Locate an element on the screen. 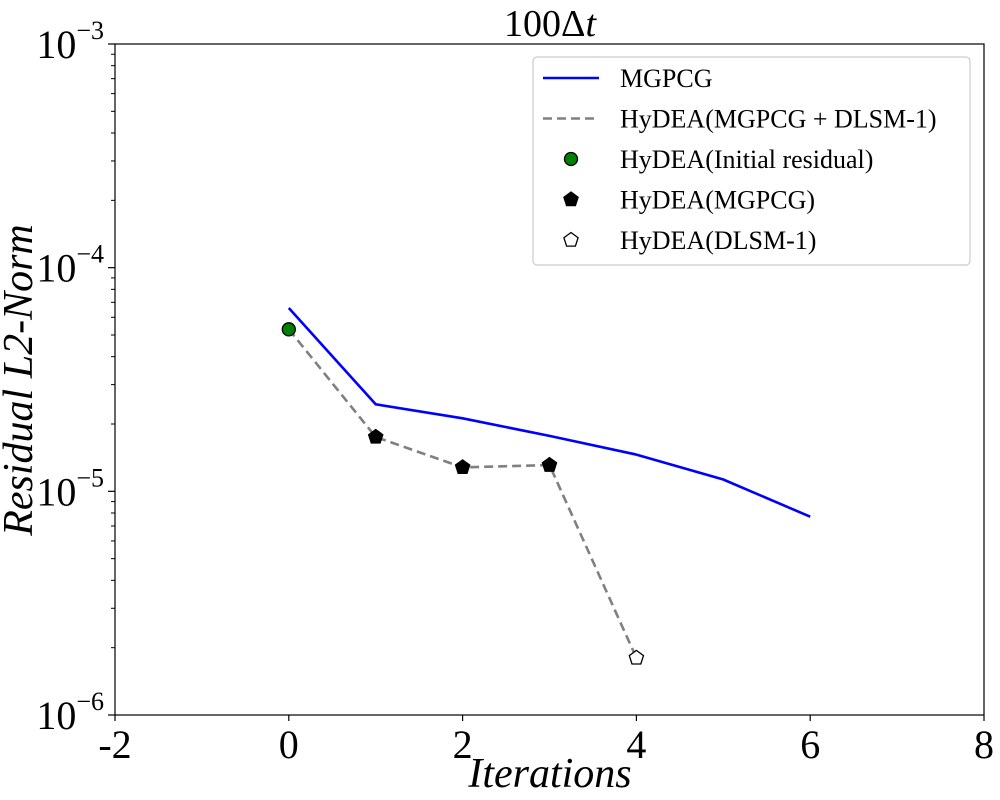  x-tick-label: -2 is located at coordinates (114, 744).